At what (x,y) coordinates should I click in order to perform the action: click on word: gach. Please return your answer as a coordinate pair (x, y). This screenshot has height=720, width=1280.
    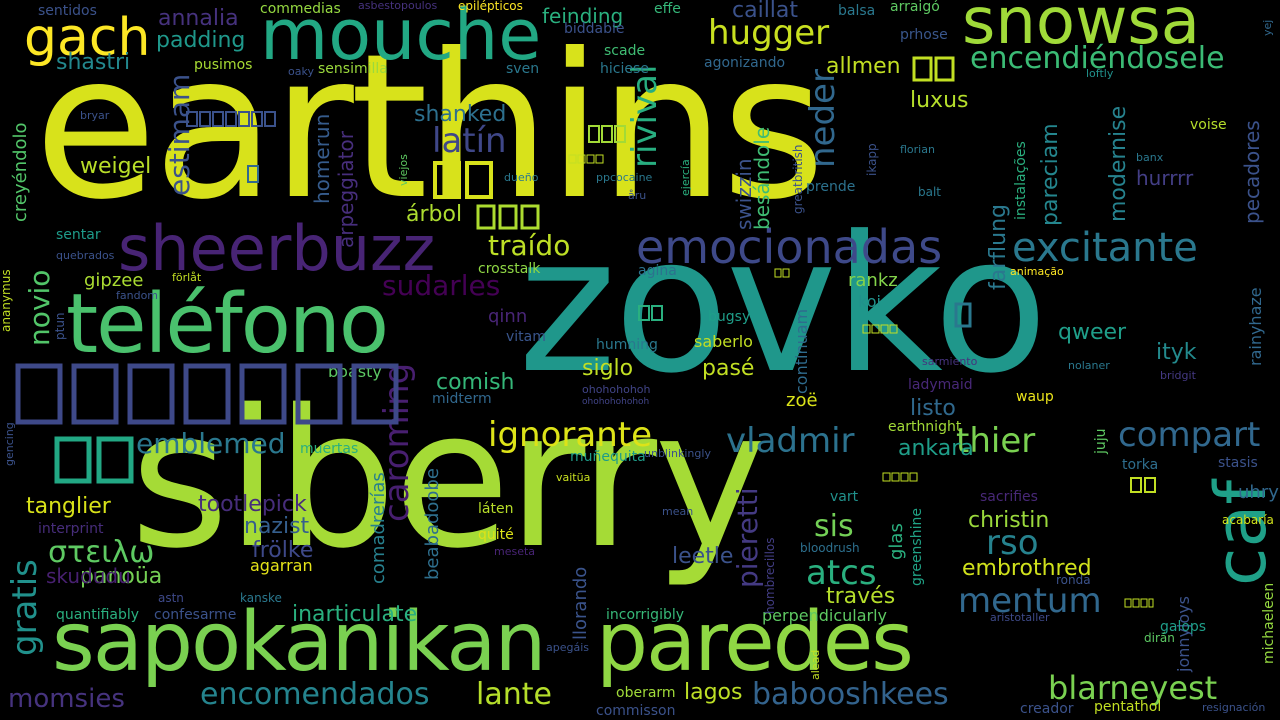
    Looking at the image, I should click on (87, 38).